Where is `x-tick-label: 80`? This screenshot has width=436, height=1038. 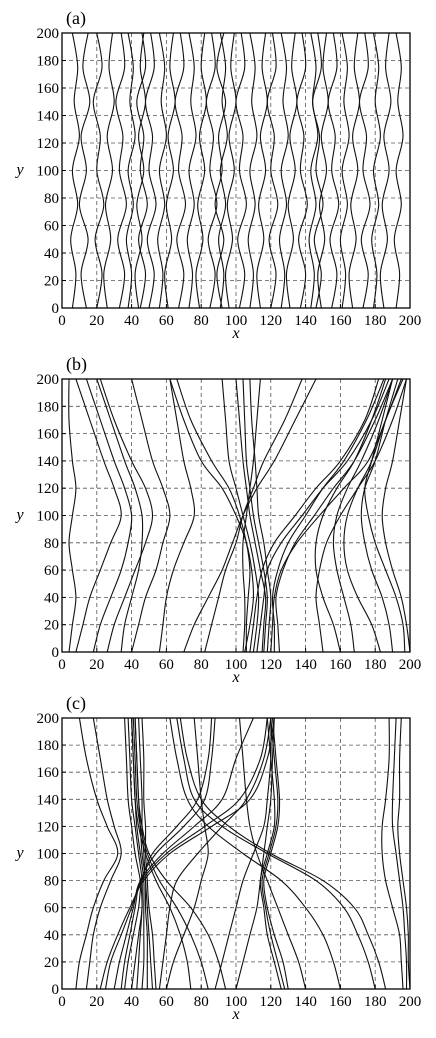 x-tick-label: 80 is located at coordinates (201, 1002).